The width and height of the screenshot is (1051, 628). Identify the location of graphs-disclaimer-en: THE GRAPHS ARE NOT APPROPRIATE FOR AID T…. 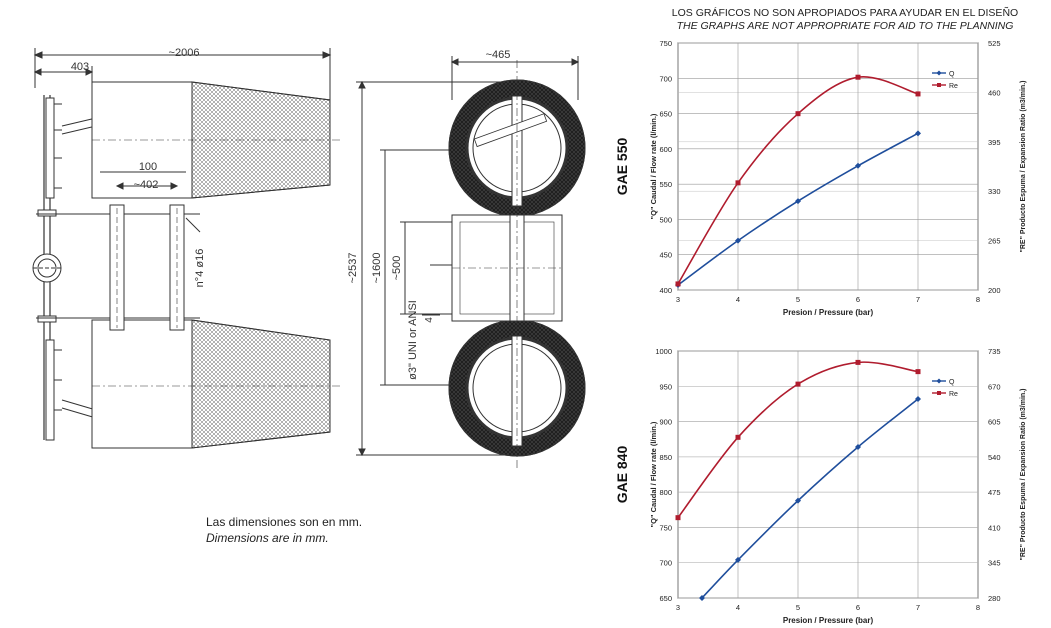
(845, 26).